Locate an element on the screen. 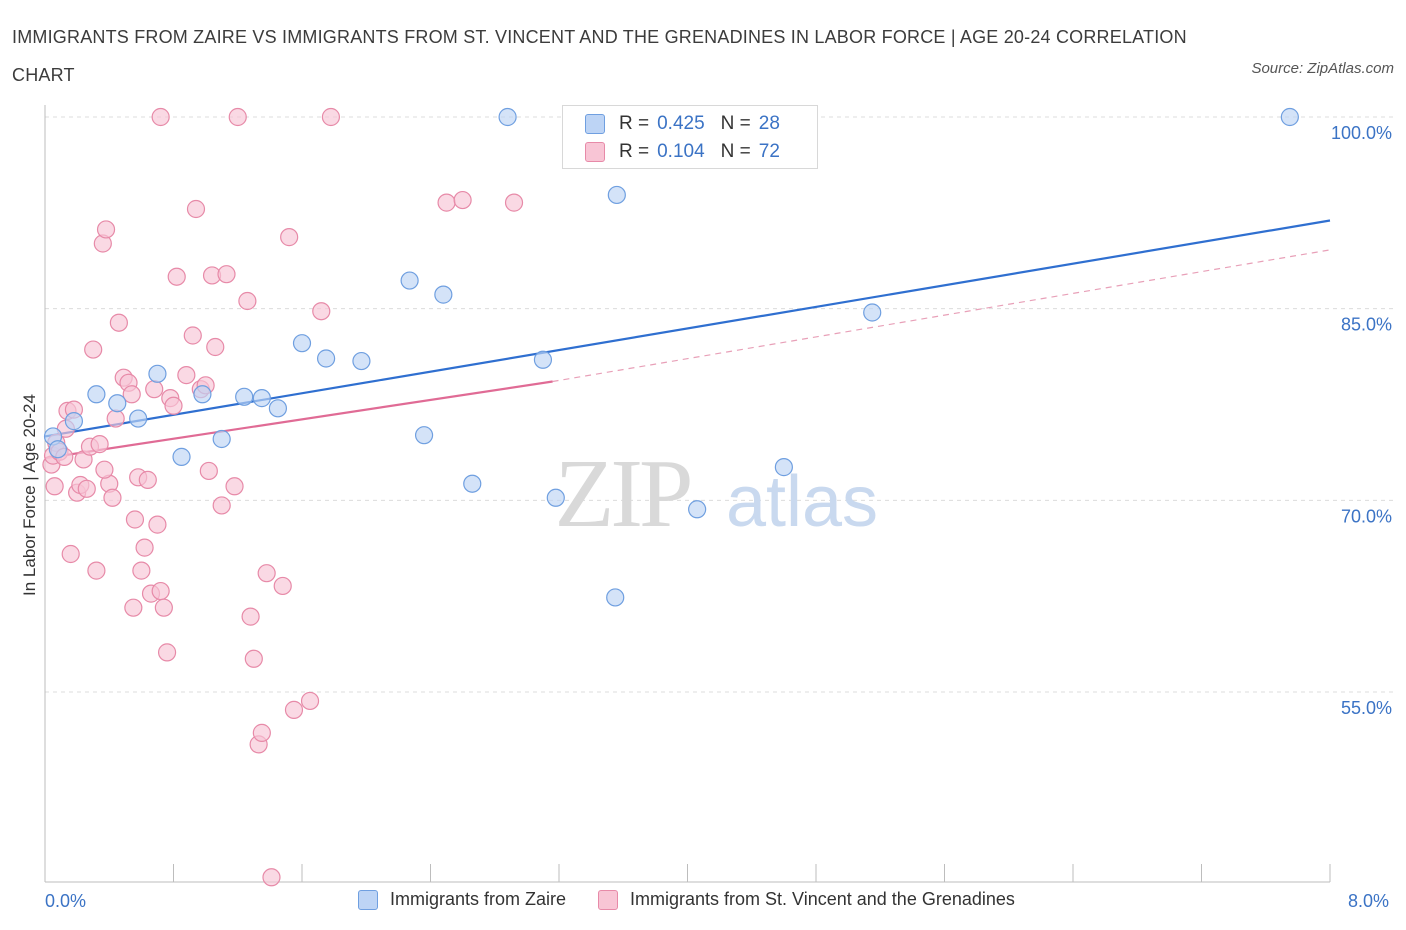 The width and height of the screenshot is (1406, 930). x-tick-label-max: 8.0% is located at coordinates (1369, 901).